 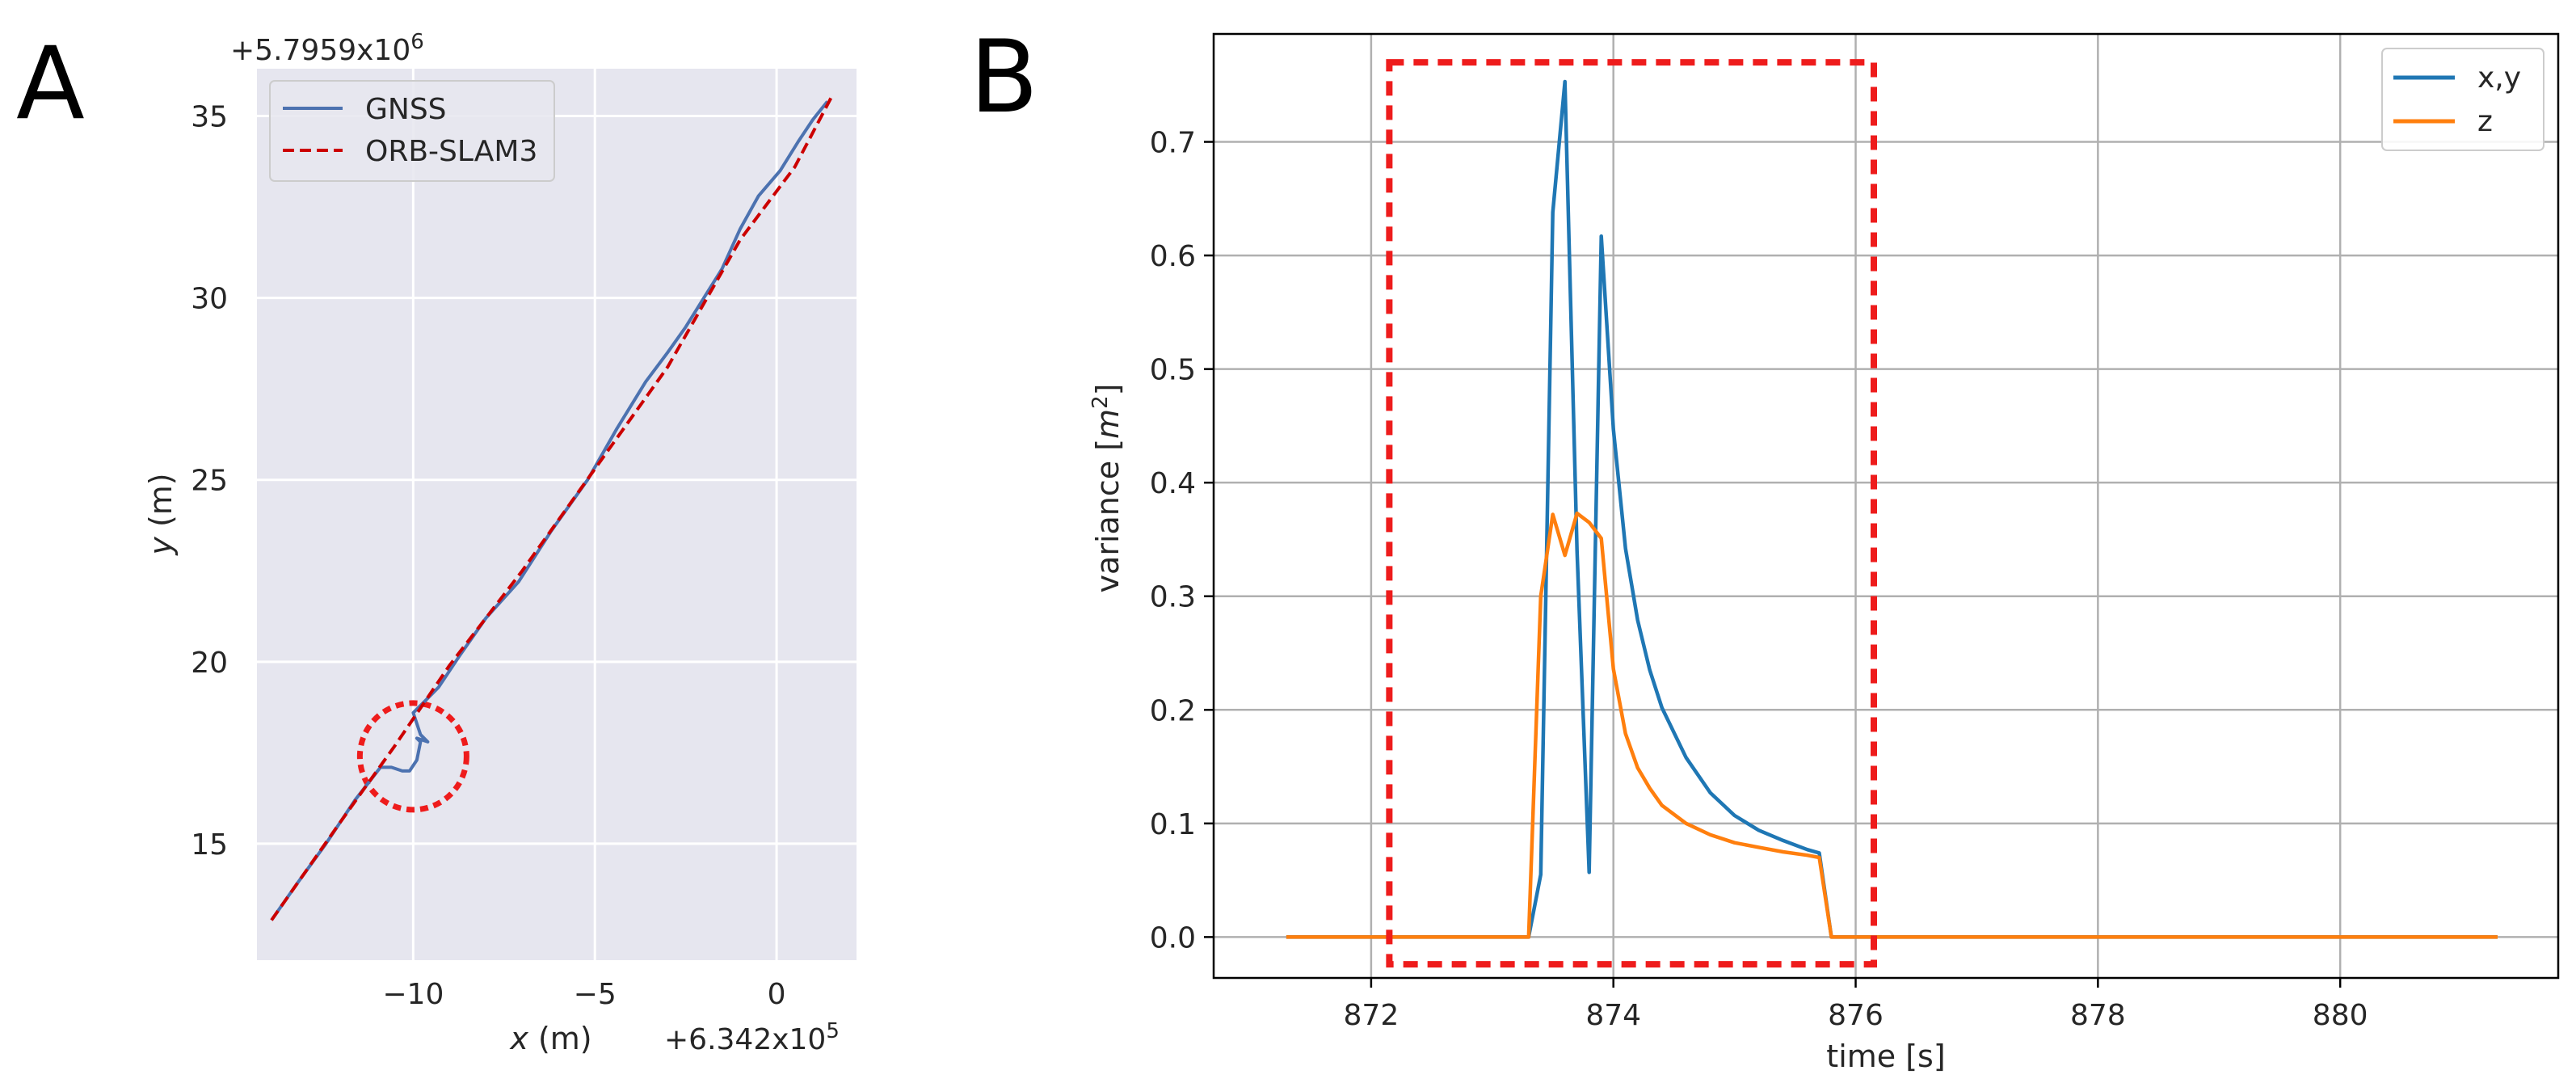 I want to click on panel-b-letter: B, so click(x=1004, y=77).